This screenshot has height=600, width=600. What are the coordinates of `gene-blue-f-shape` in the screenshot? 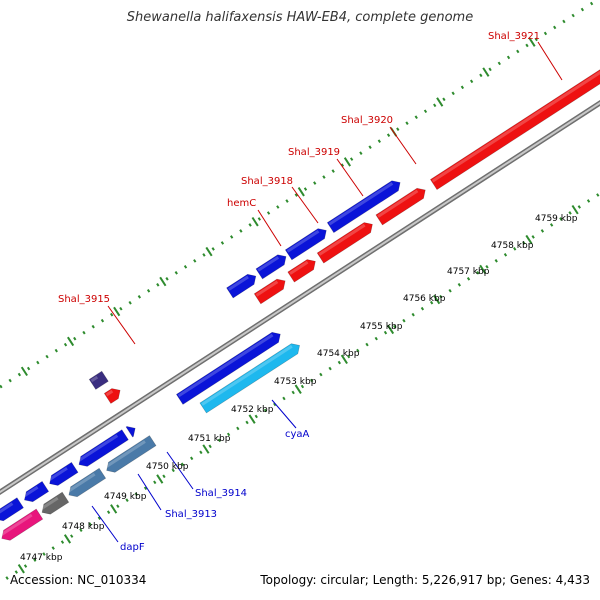 It's located at (130, 432).